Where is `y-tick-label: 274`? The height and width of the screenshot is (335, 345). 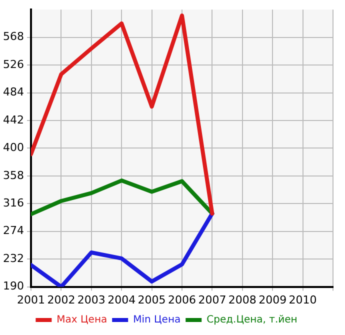 y-tick-label: 274 is located at coordinates (13, 231).